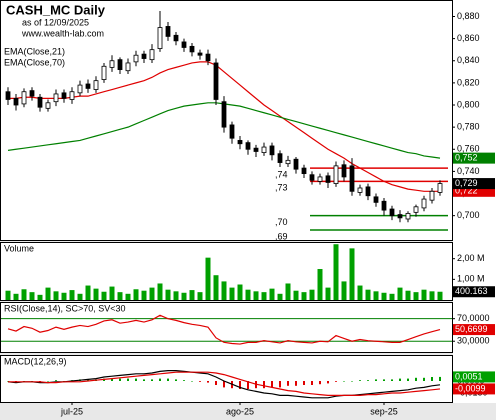  What do you see at coordinates (281, 222) in the screenshot?
I see `level-label: ,70` at bounding box center [281, 222].